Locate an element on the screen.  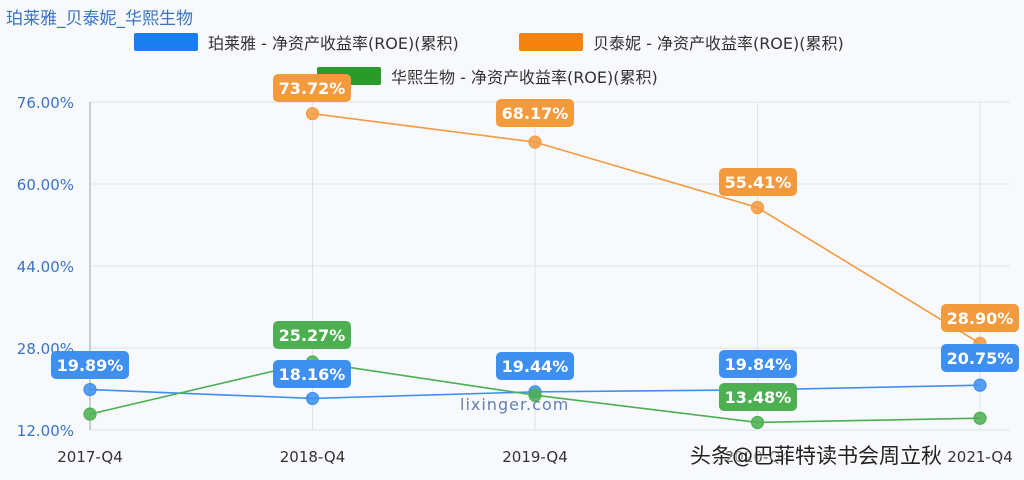
legend-swatch-blue is located at coordinates (166, 42).